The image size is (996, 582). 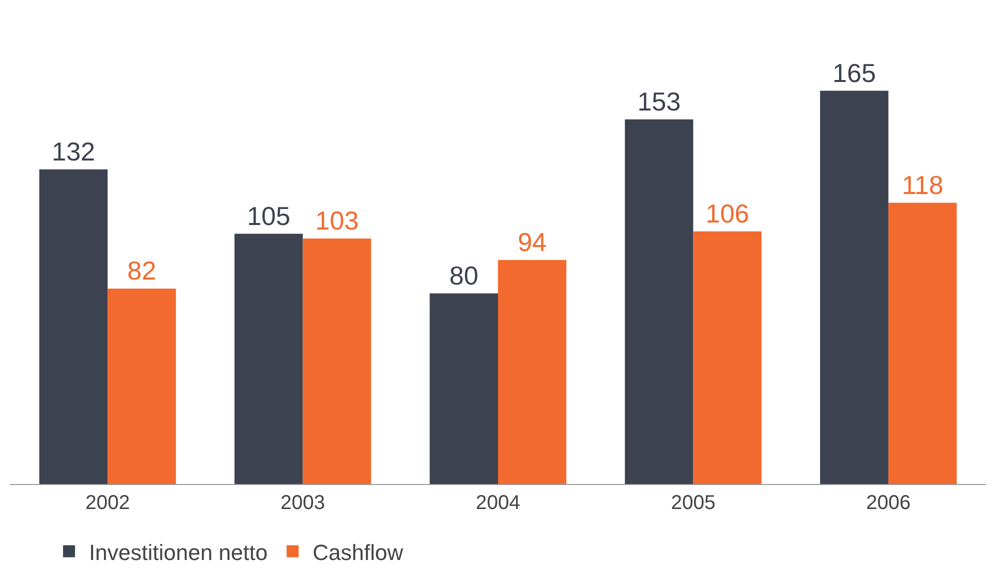 What do you see at coordinates (888, 503) in the screenshot?
I see `x-tick-label: 2006` at bounding box center [888, 503].